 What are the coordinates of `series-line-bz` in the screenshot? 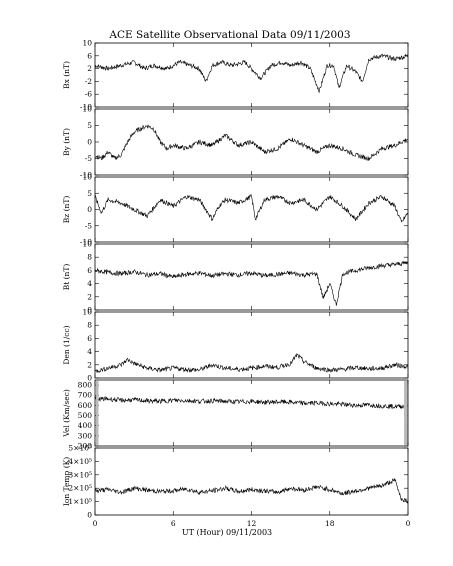 It's located at (251, 208).